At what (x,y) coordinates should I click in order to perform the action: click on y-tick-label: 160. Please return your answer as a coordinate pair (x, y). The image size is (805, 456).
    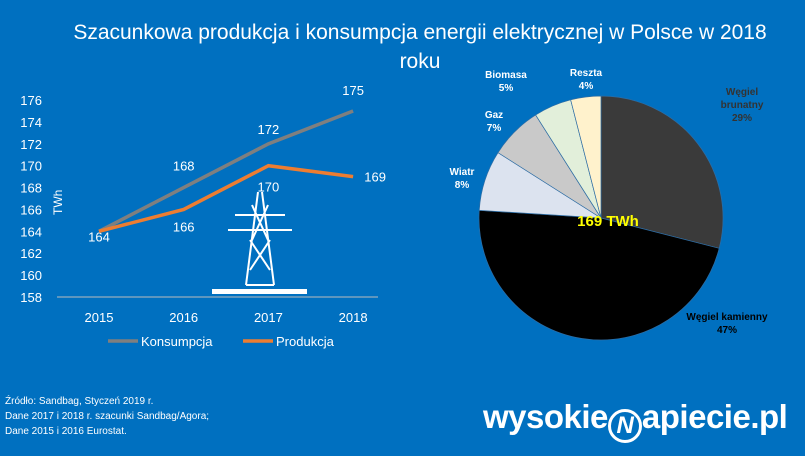
    Looking at the image, I should click on (31, 275).